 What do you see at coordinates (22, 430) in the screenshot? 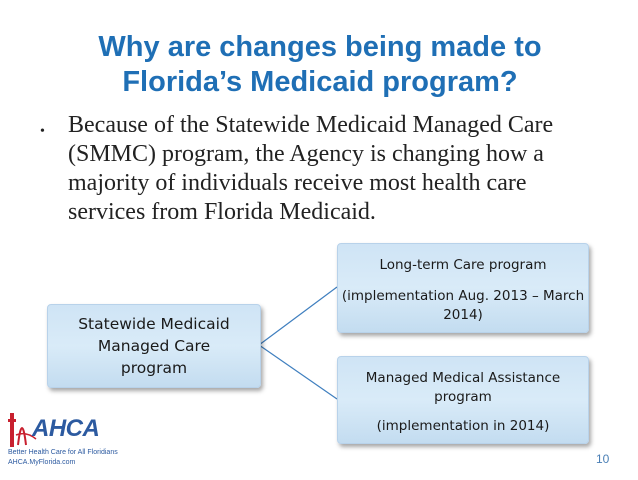
I see `ahca-logo-graphic` at bounding box center [22, 430].